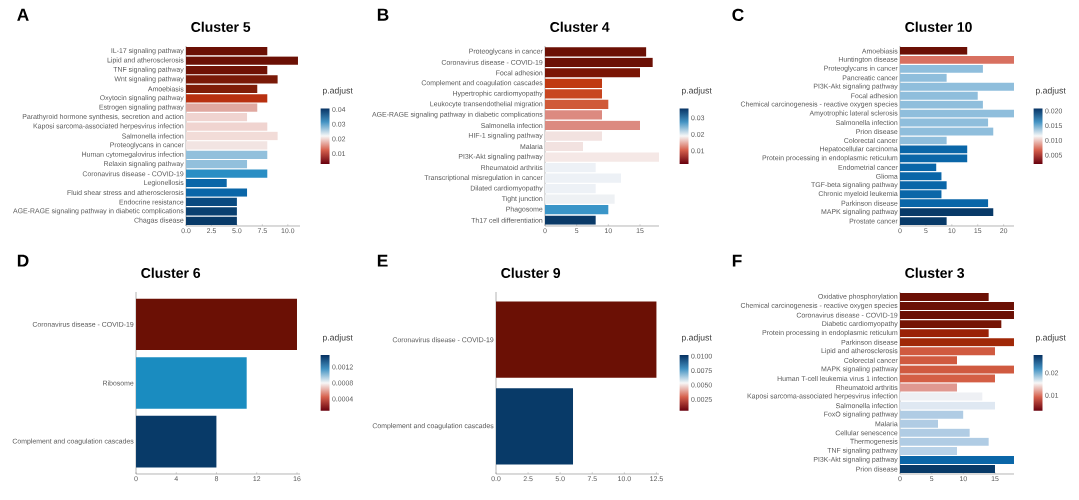  Describe the element at coordinates (737, 260) in the screenshot. I see `text: F` at that location.